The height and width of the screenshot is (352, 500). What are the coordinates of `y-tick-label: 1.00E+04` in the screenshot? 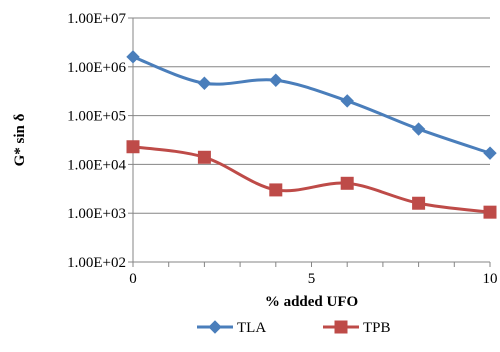 It's located at (96, 165).